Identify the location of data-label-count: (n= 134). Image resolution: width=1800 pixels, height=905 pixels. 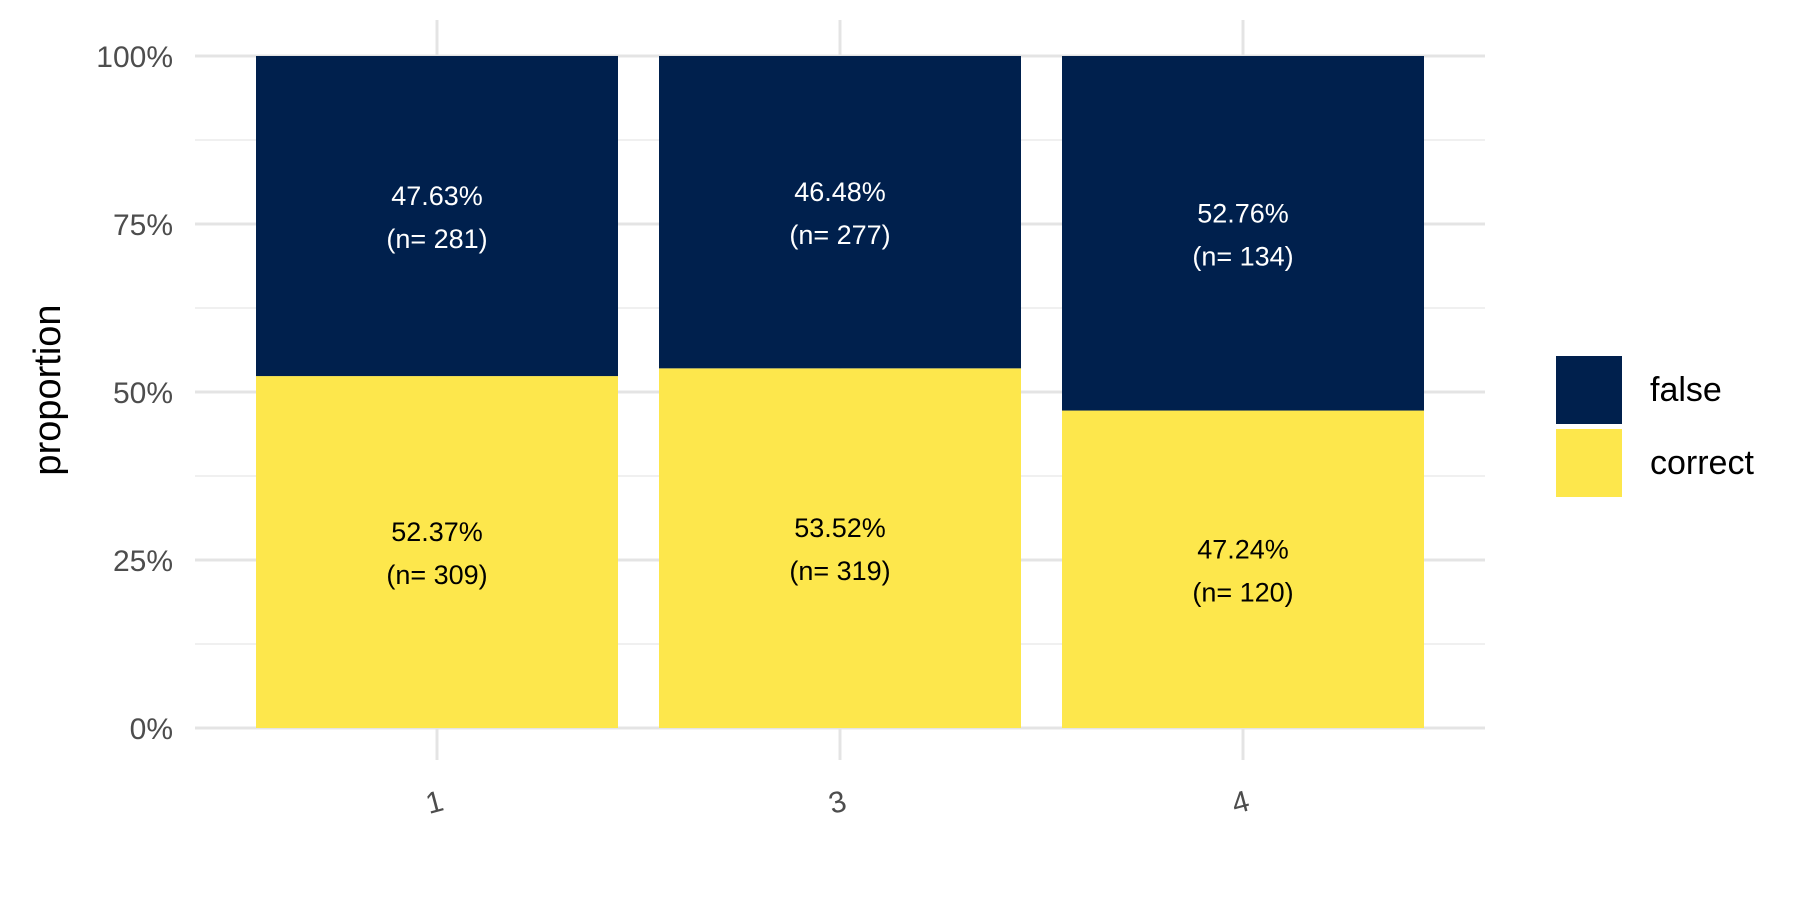
(1242, 256).